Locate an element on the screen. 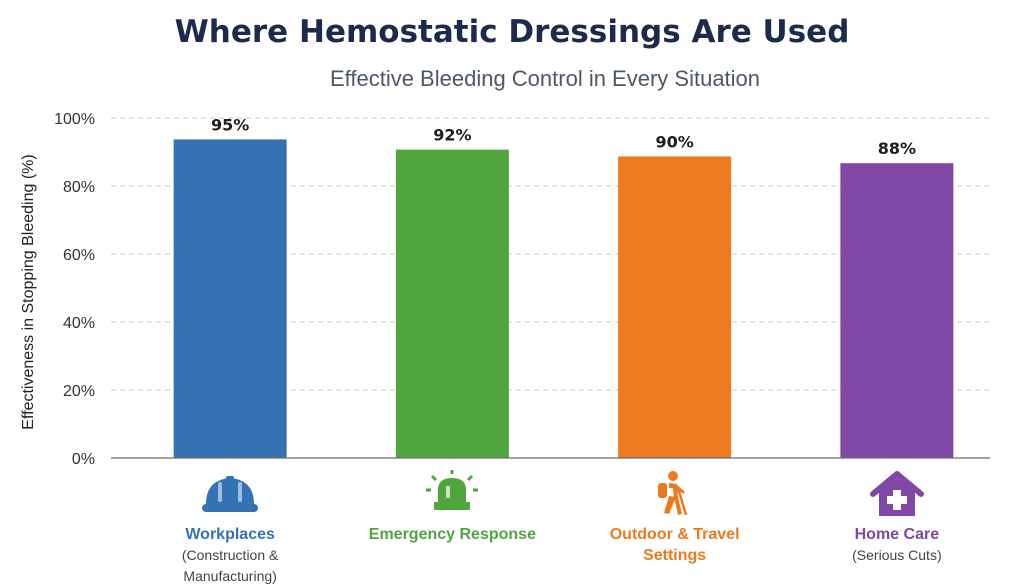 The height and width of the screenshot is (588, 1024). data-label: 92% is located at coordinates (452, 135).